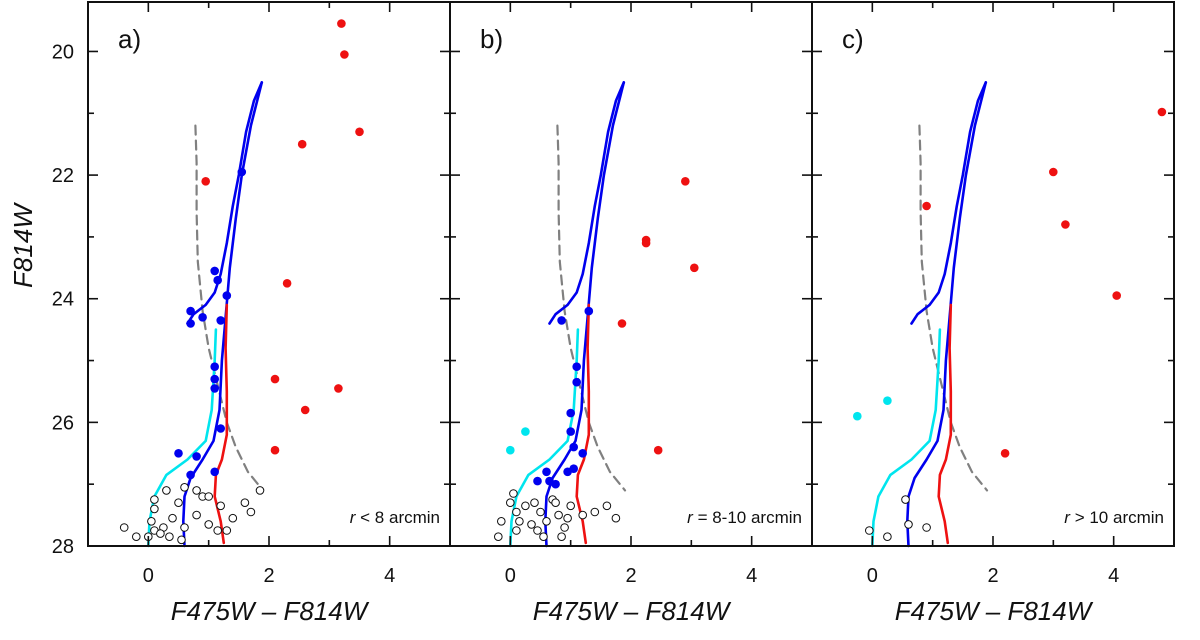  What do you see at coordinates (906, 438) in the screenshot?
I see `panel-c-isochrone-cyan` at bounding box center [906, 438].